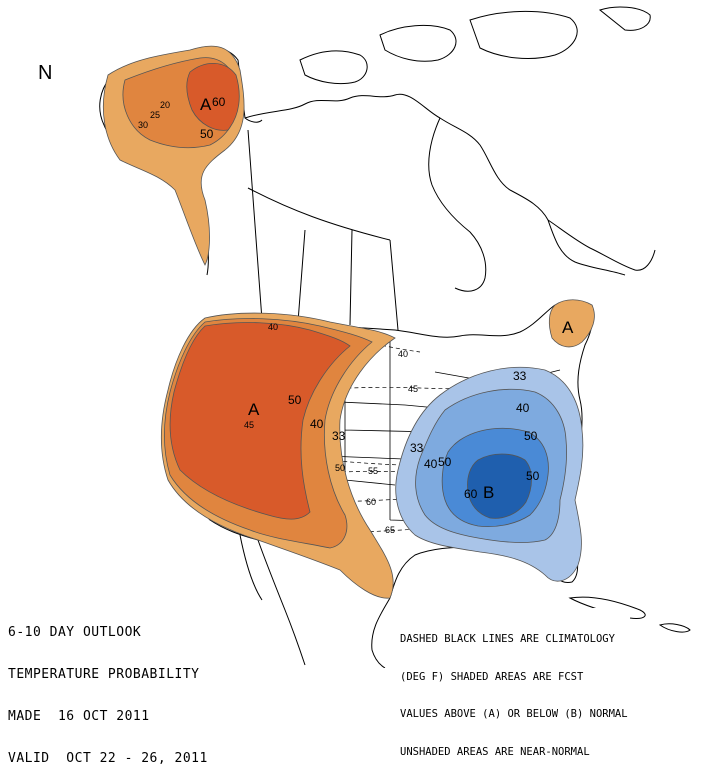  What do you see at coordinates (514, 714) in the screenshot?
I see `legend-line-3: VALUES ABOVE (A) OR BELOW (B) NORMAL` at bounding box center [514, 714].